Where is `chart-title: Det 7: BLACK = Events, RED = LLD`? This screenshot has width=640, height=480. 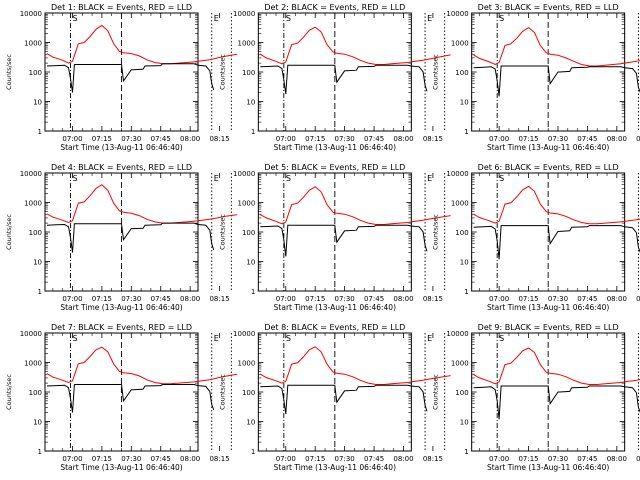 chart-title: Det 7: BLACK = Events, RED = LLD is located at coordinates (121, 327).